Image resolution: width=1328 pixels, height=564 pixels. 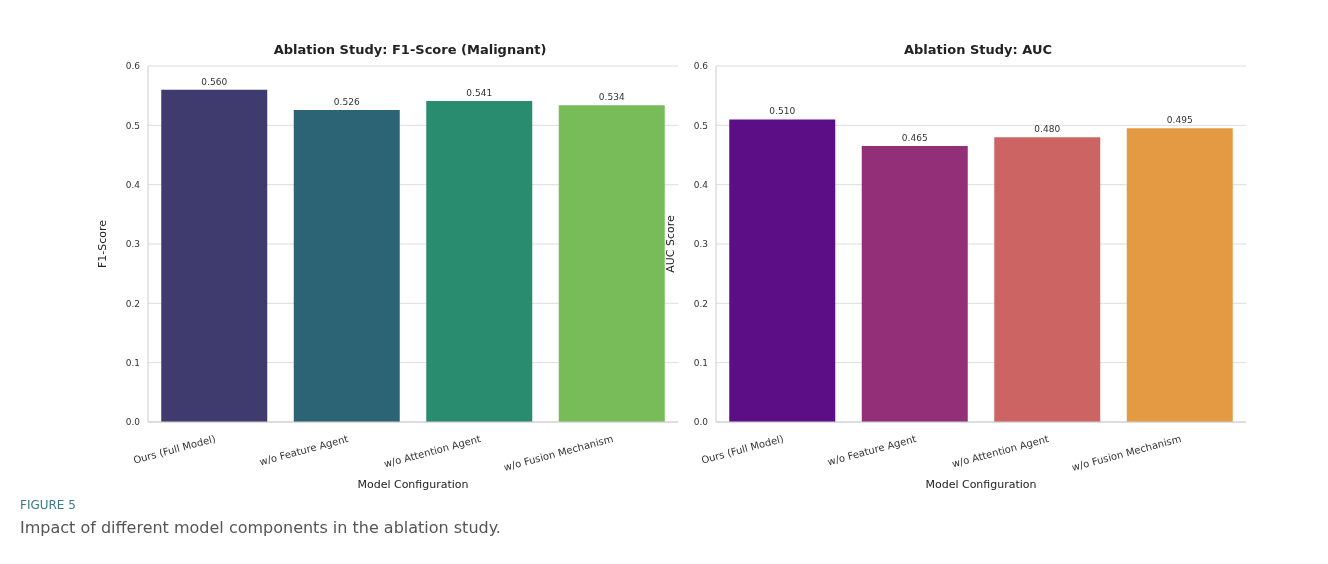 I want to click on y-axis-title: F1-Score, so click(x=102, y=244).